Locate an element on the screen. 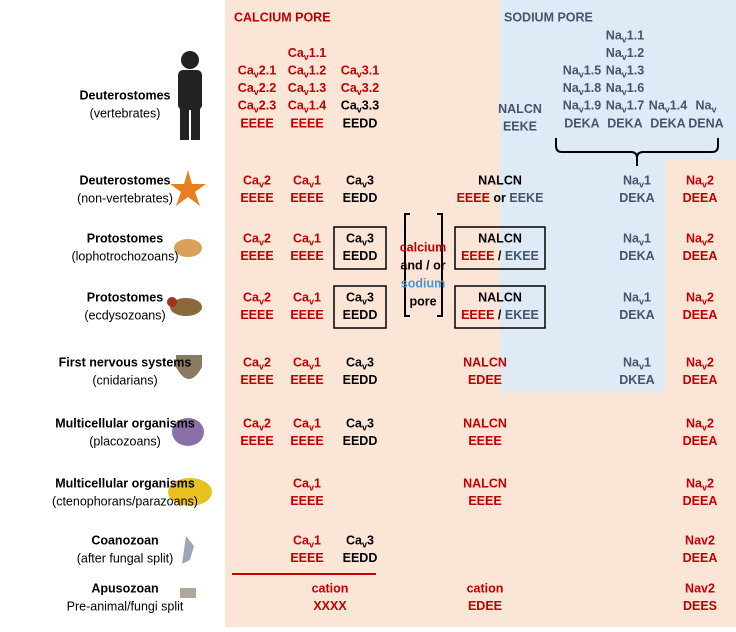  cell-text: Cav1.1 is located at coordinates (307, 54).